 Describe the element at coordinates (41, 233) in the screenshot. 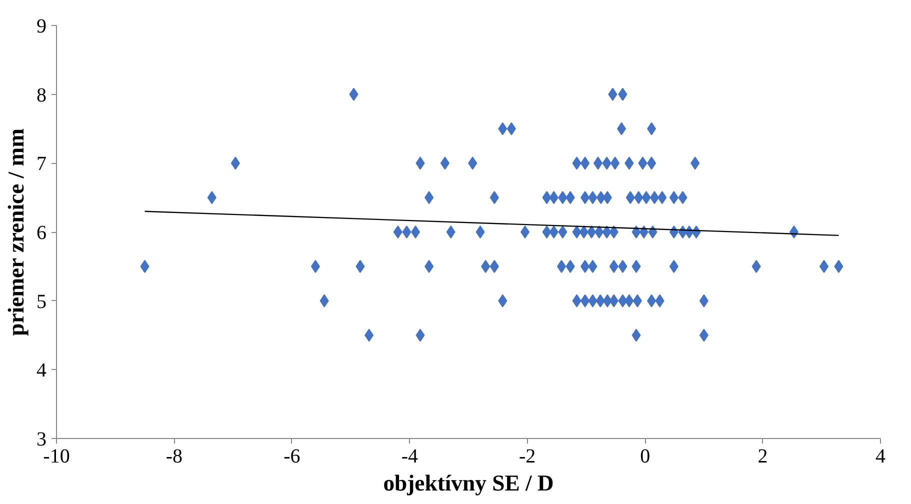

I see `y-tick-label: 6` at that location.